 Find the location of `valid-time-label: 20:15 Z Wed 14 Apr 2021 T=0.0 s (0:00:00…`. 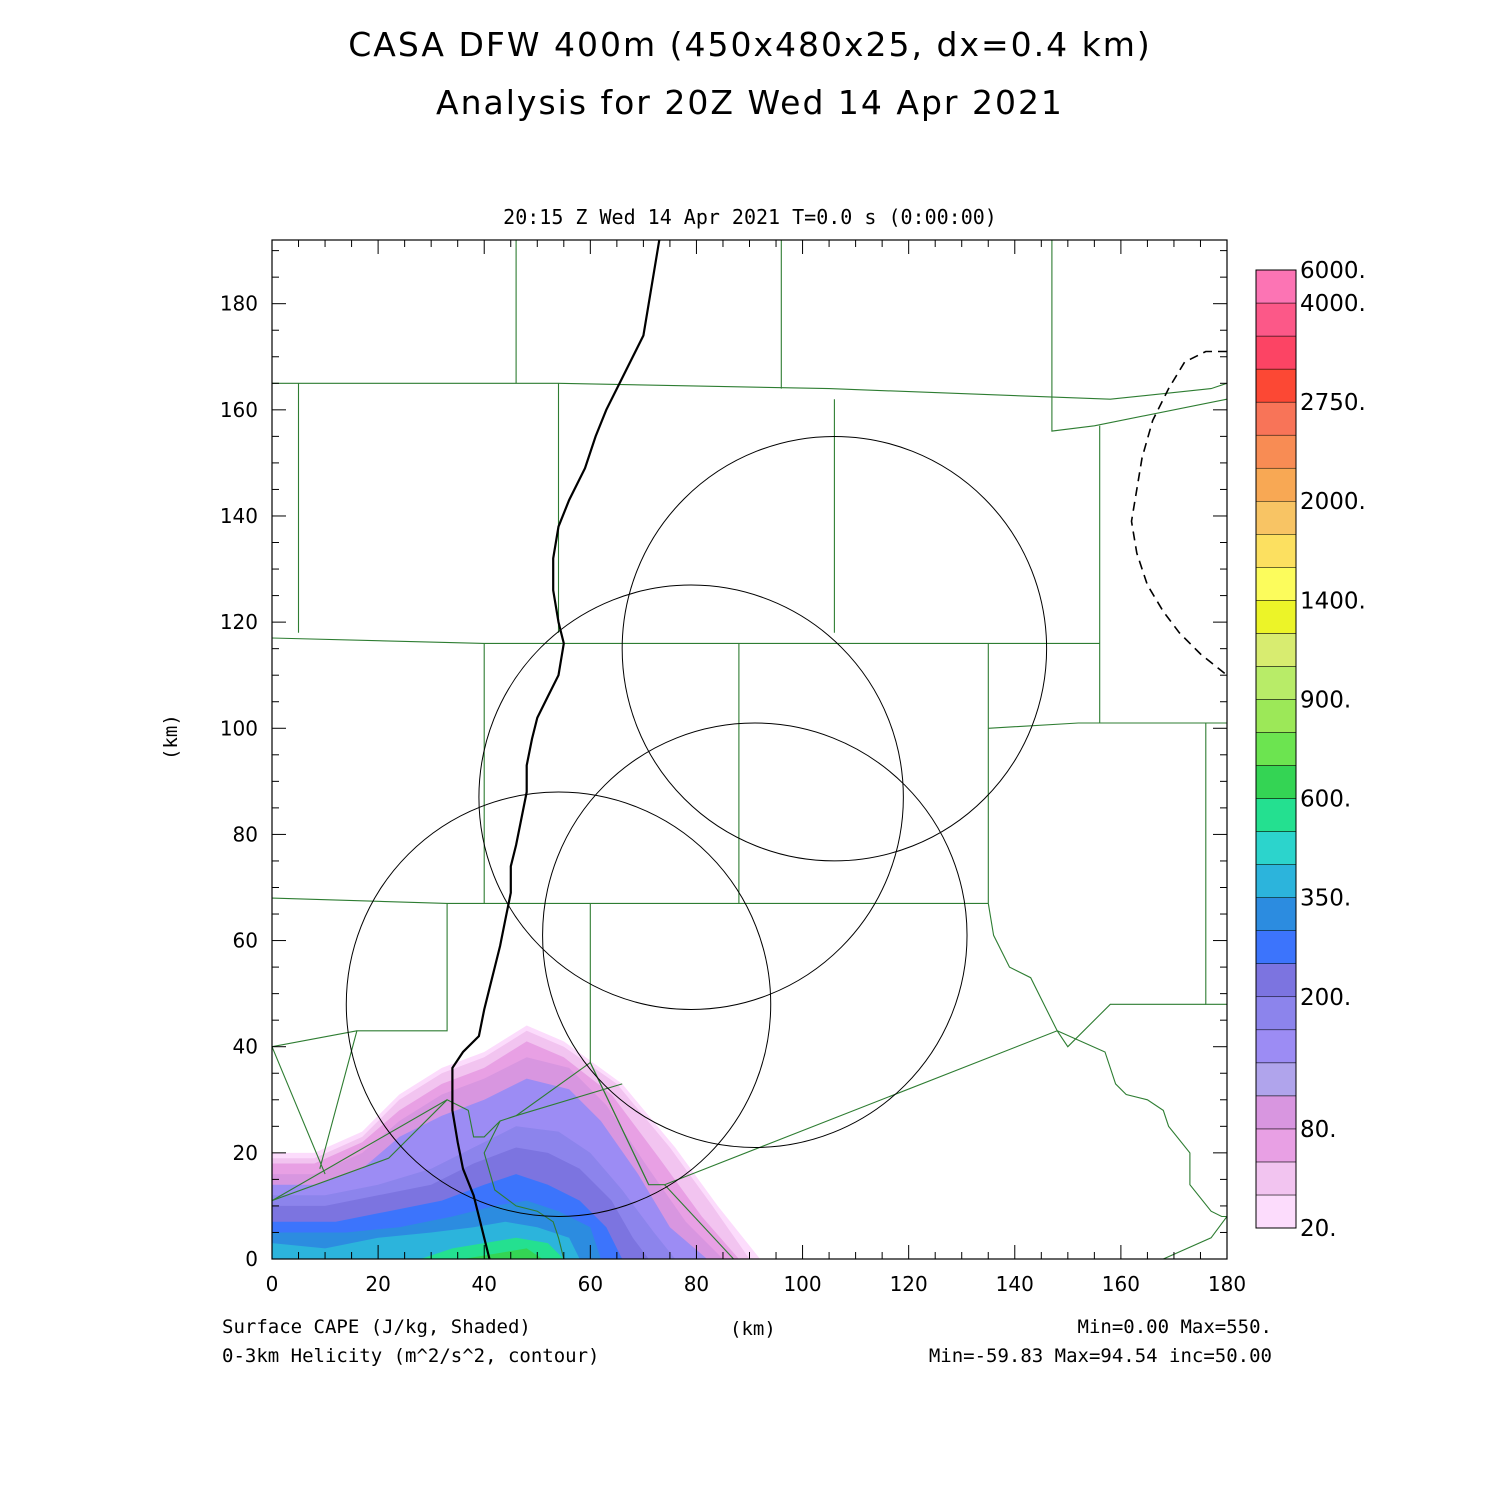

valid-time-label: 20:15 Z Wed 14 Apr 2021 T=0.0 s (0:00:00… is located at coordinates (750, 217).